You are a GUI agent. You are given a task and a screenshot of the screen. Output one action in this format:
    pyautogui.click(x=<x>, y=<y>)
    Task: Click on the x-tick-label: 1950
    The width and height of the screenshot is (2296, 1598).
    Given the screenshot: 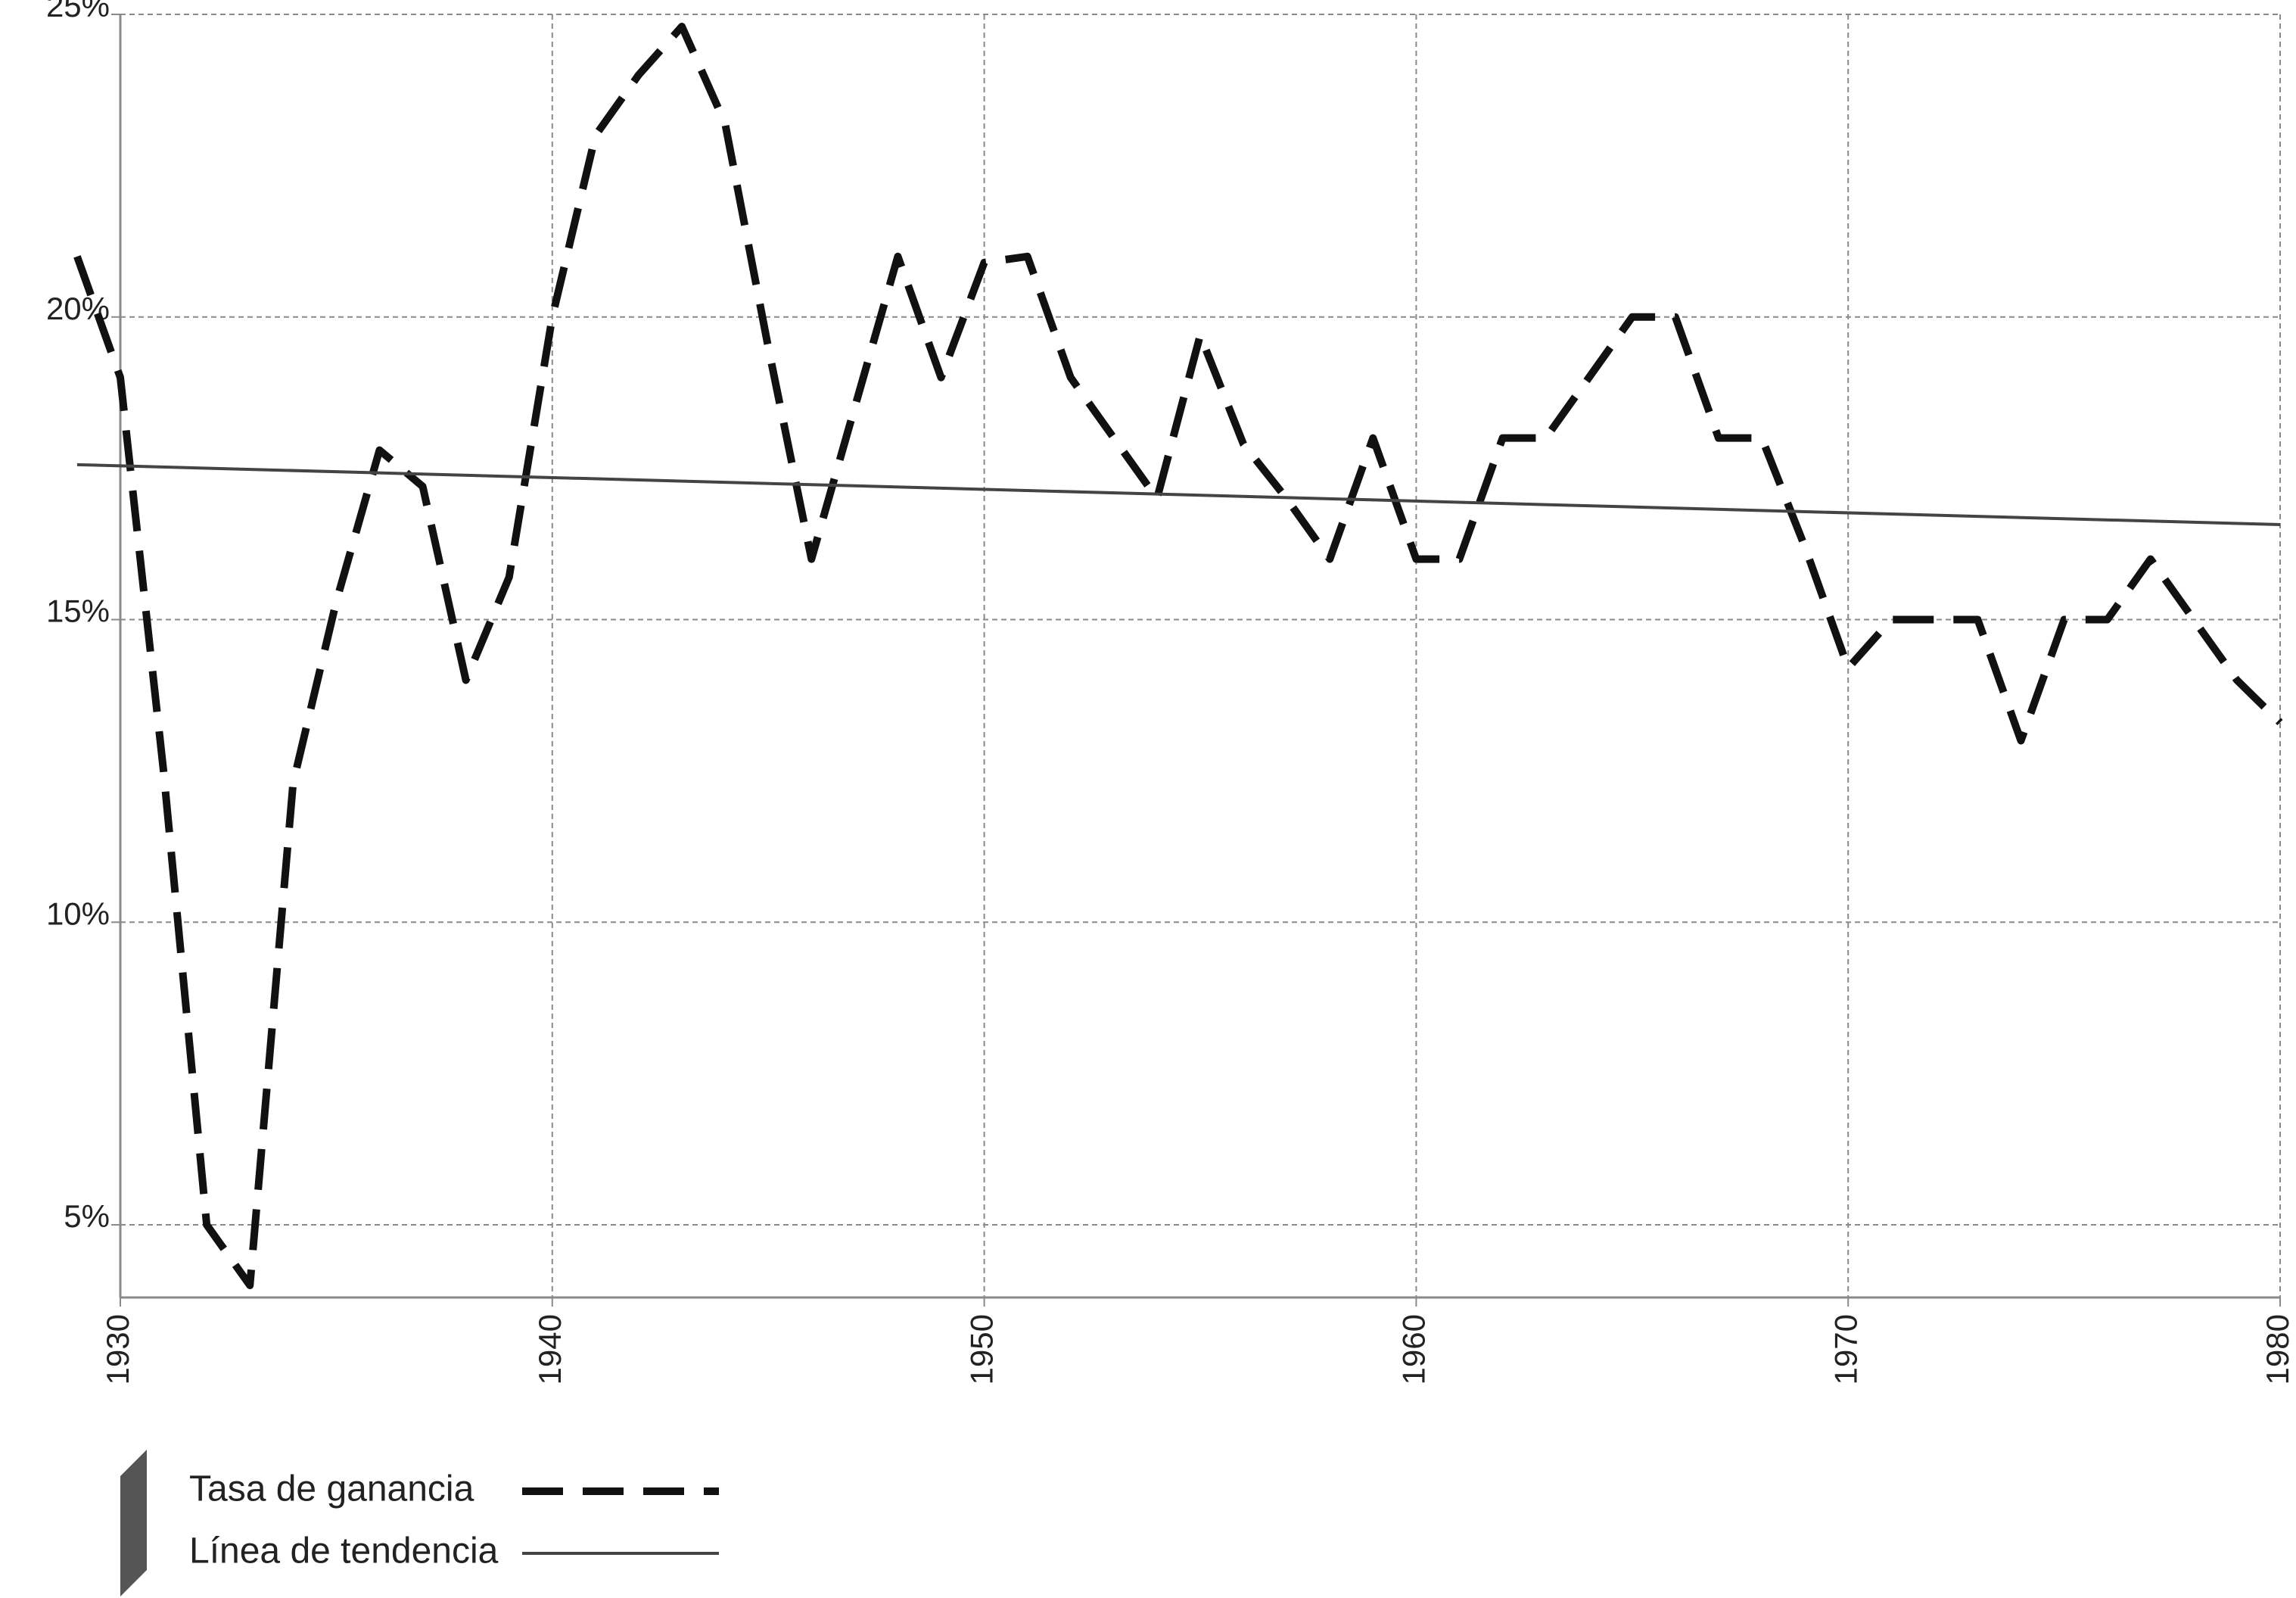 What is the action you would take?
    pyautogui.click(x=982, y=1350)
    